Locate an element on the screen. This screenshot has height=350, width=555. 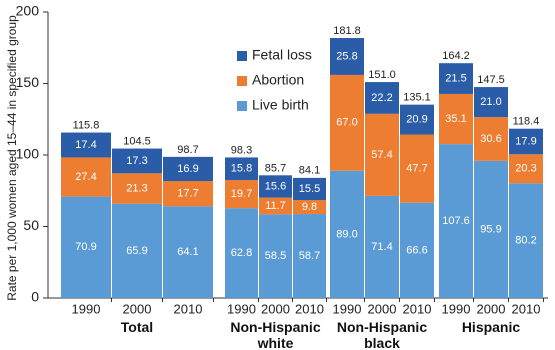
value-label: 30.6 is located at coordinates (490, 139).